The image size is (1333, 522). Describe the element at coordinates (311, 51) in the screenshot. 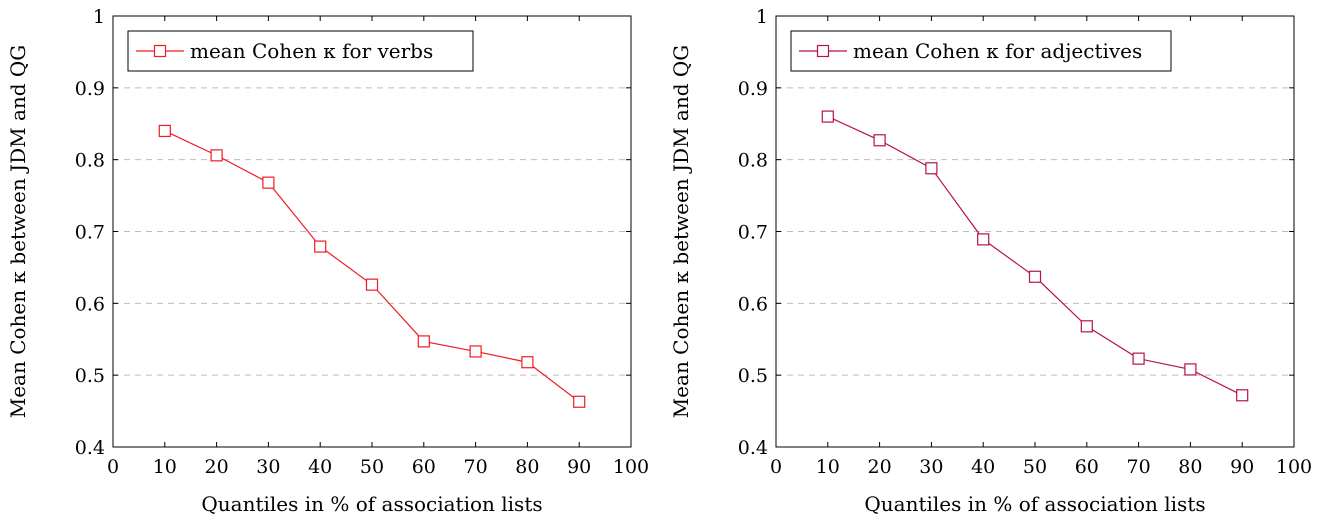

I see `legend-label: mean Cohen κ for verbs` at that location.